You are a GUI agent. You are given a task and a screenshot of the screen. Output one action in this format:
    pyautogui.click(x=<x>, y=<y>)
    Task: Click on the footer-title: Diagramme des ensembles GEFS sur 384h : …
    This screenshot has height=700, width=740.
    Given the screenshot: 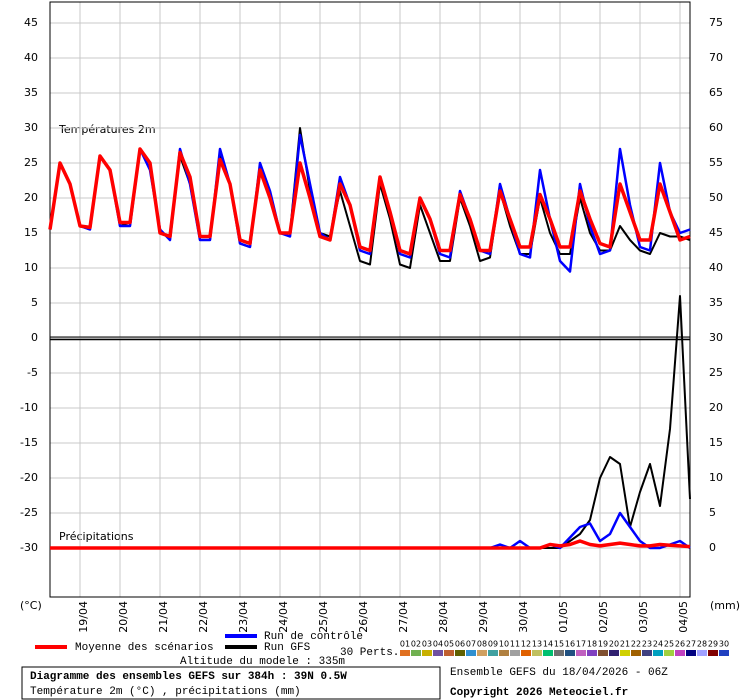 What is the action you would take?
    pyautogui.click(x=188, y=677)
    